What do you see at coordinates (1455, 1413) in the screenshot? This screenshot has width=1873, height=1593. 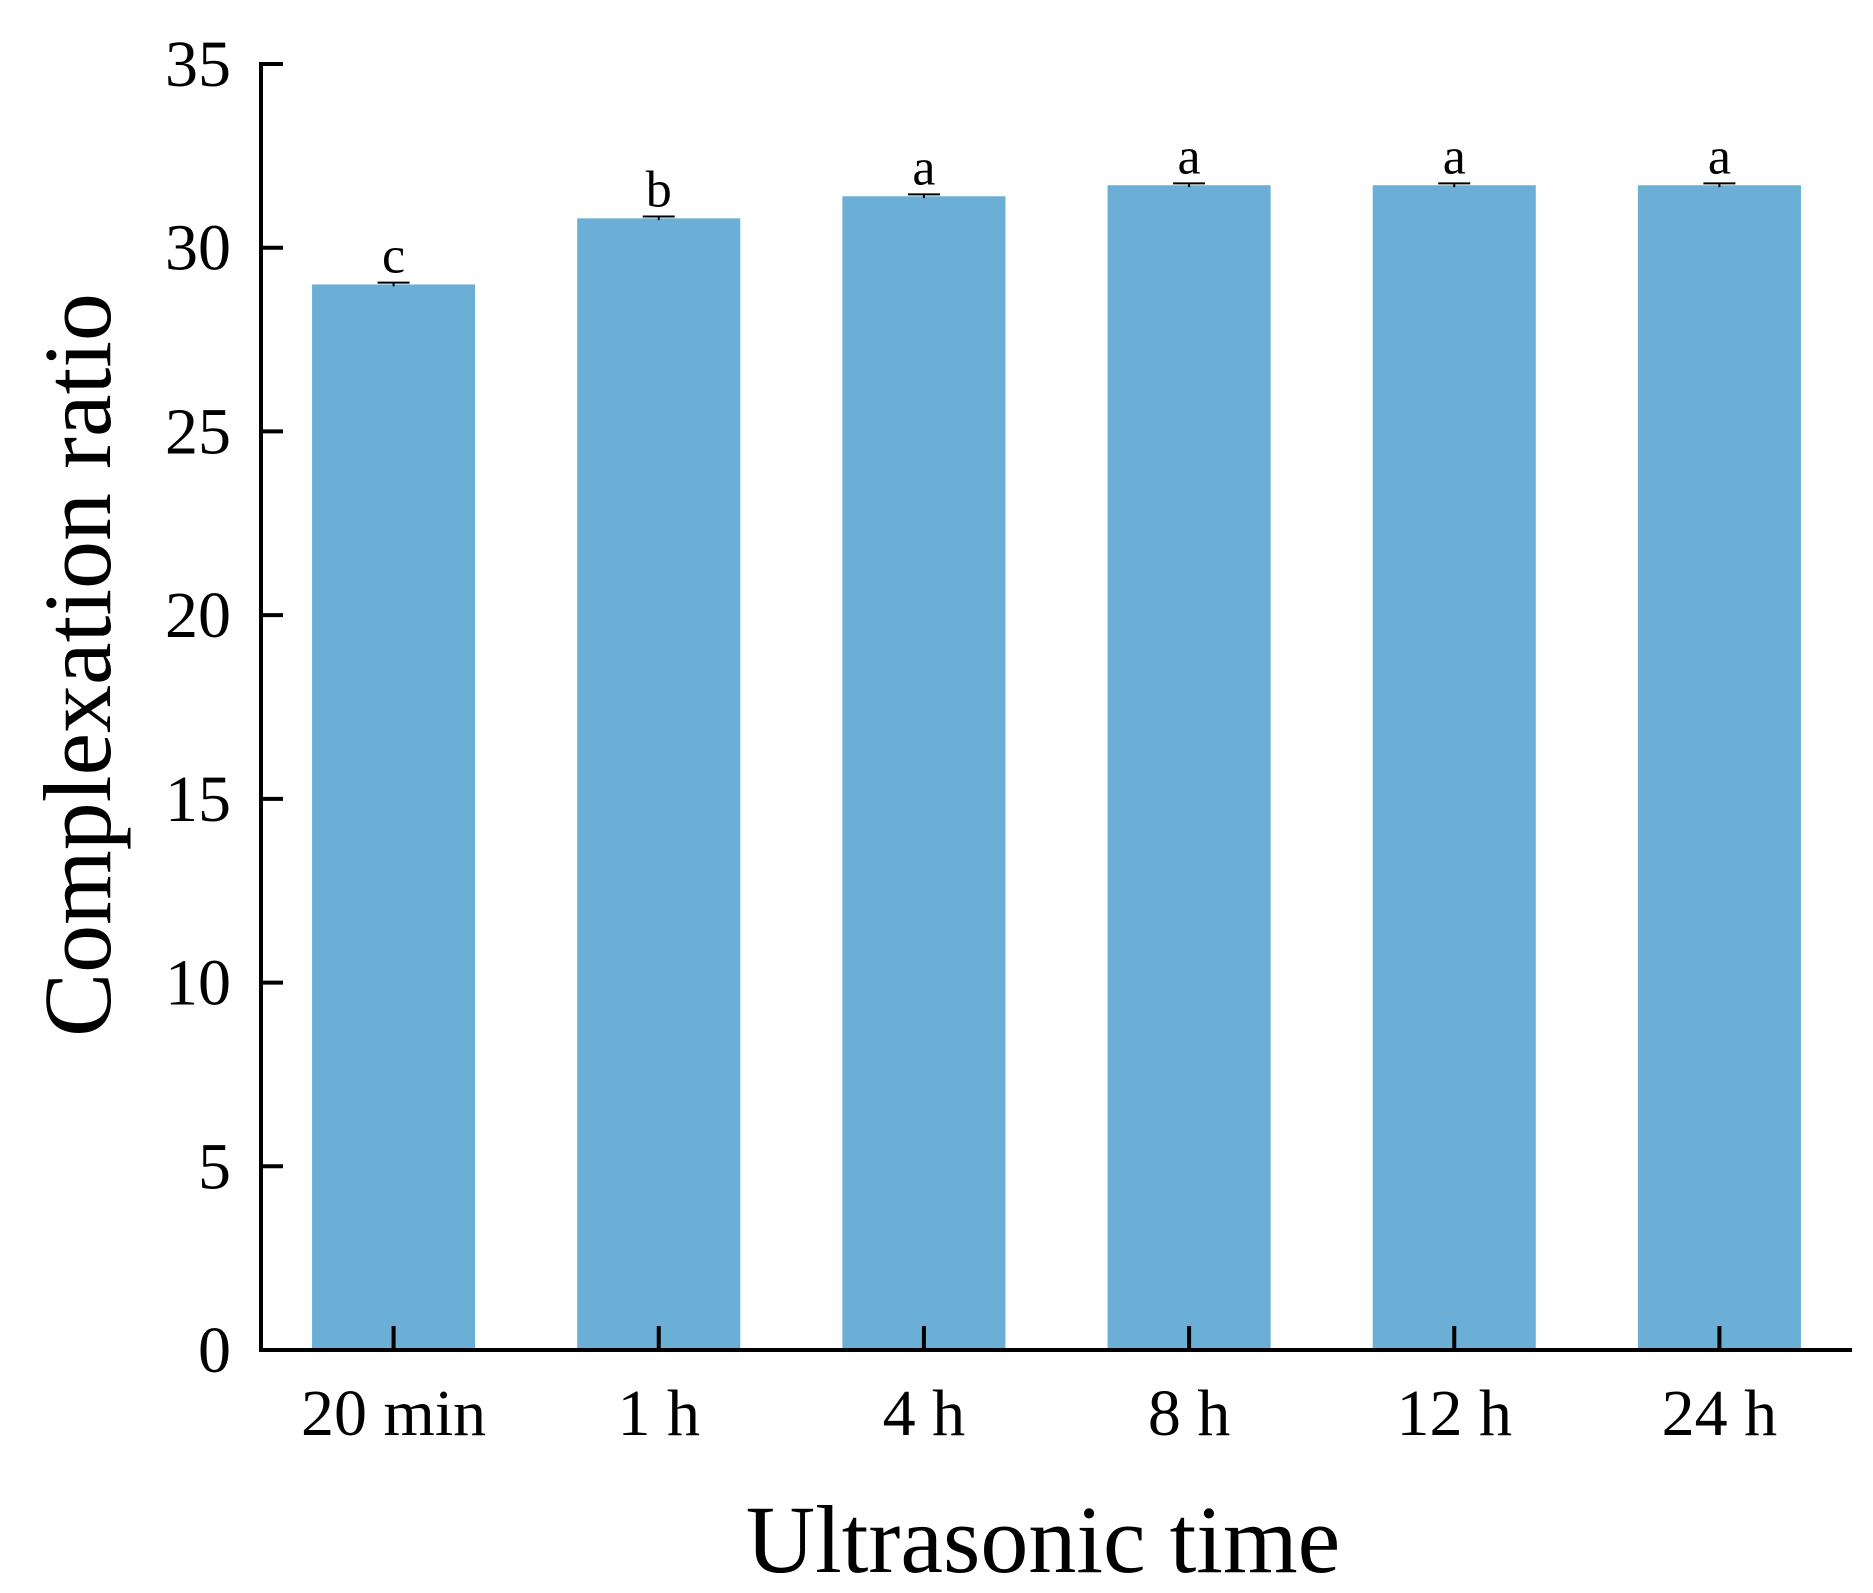 I see `x-tick-label-4: 12 h` at bounding box center [1455, 1413].